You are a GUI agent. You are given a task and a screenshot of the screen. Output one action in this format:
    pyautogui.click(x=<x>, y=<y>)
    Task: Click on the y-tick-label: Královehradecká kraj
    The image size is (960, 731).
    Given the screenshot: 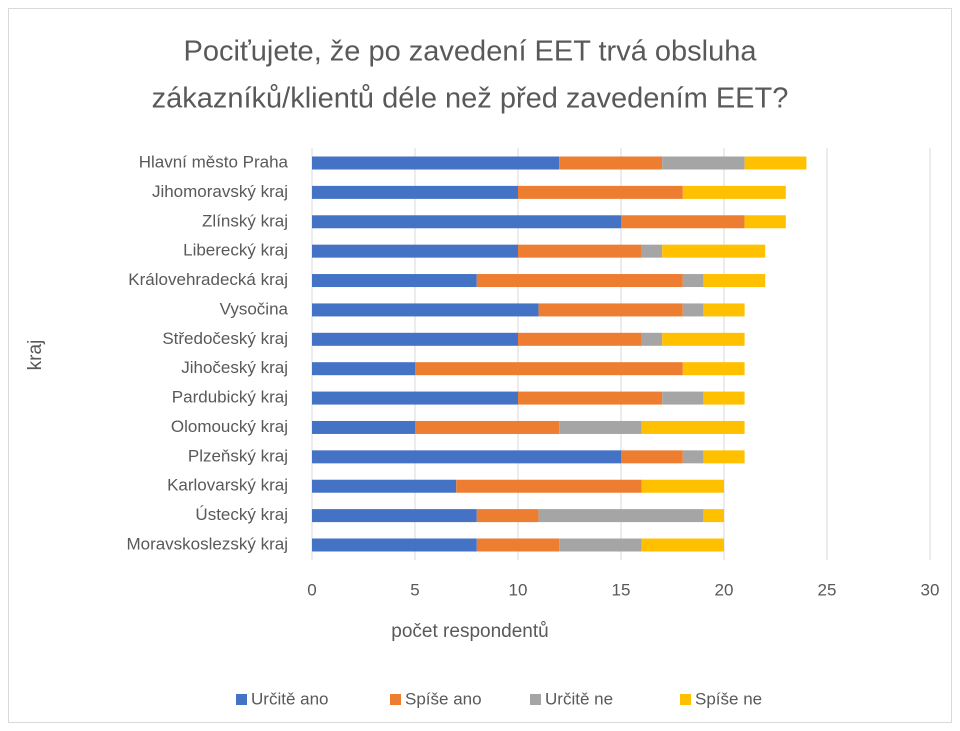 What is the action you would take?
    pyautogui.click(x=208, y=279)
    